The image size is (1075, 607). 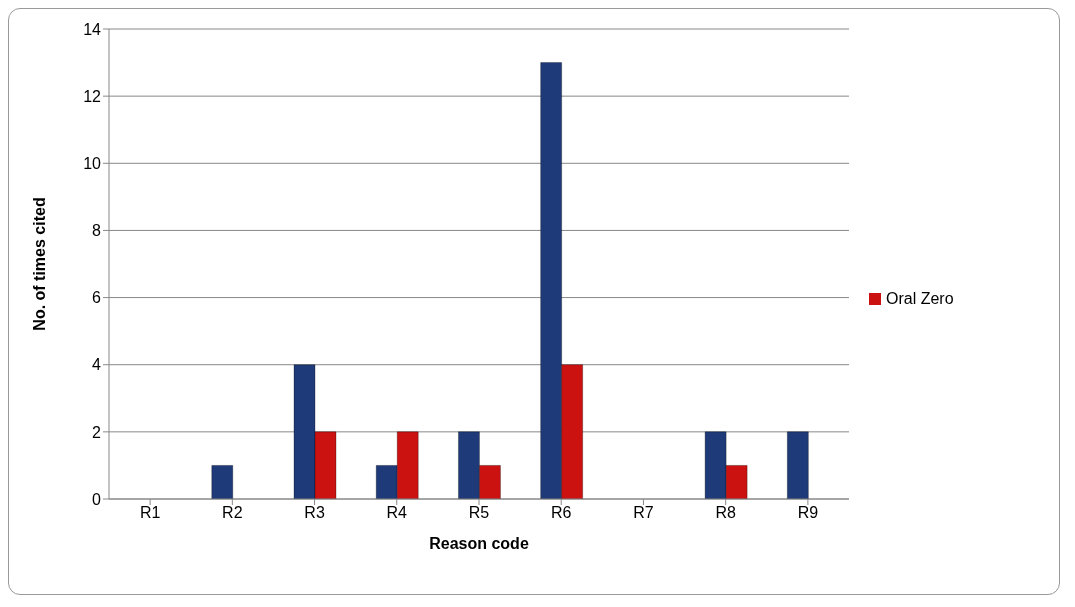 What do you see at coordinates (232, 513) in the screenshot?
I see `x-tick-label: R2` at bounding box center [232, 513].